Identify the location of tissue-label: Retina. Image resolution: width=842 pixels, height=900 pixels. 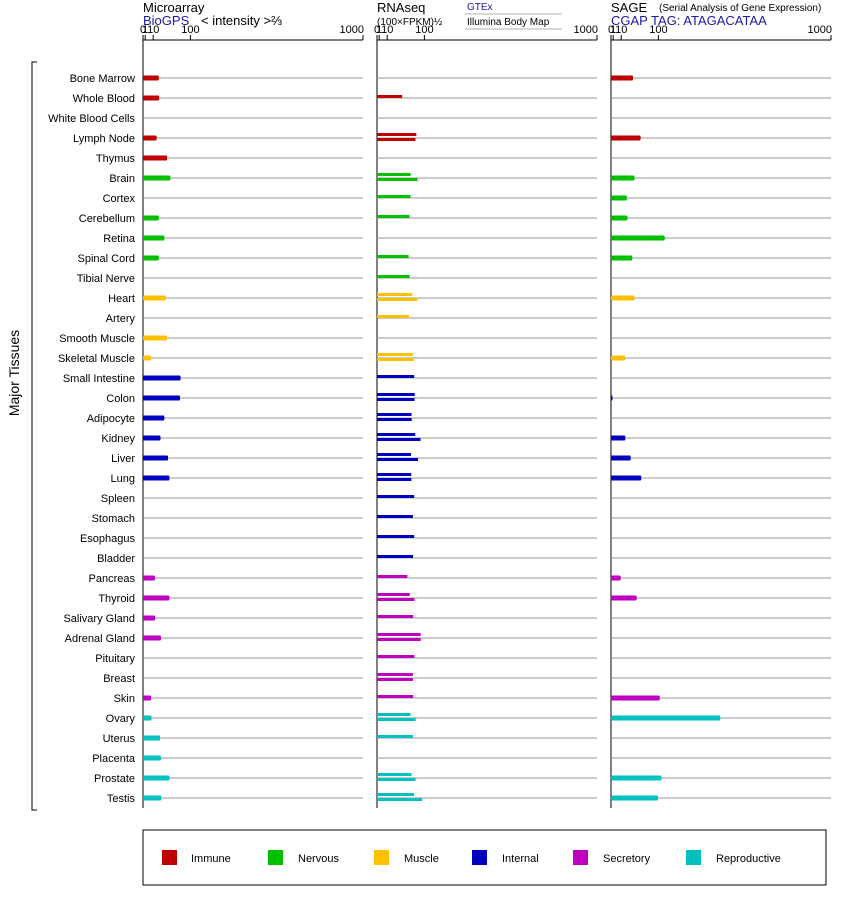
(119, 239).